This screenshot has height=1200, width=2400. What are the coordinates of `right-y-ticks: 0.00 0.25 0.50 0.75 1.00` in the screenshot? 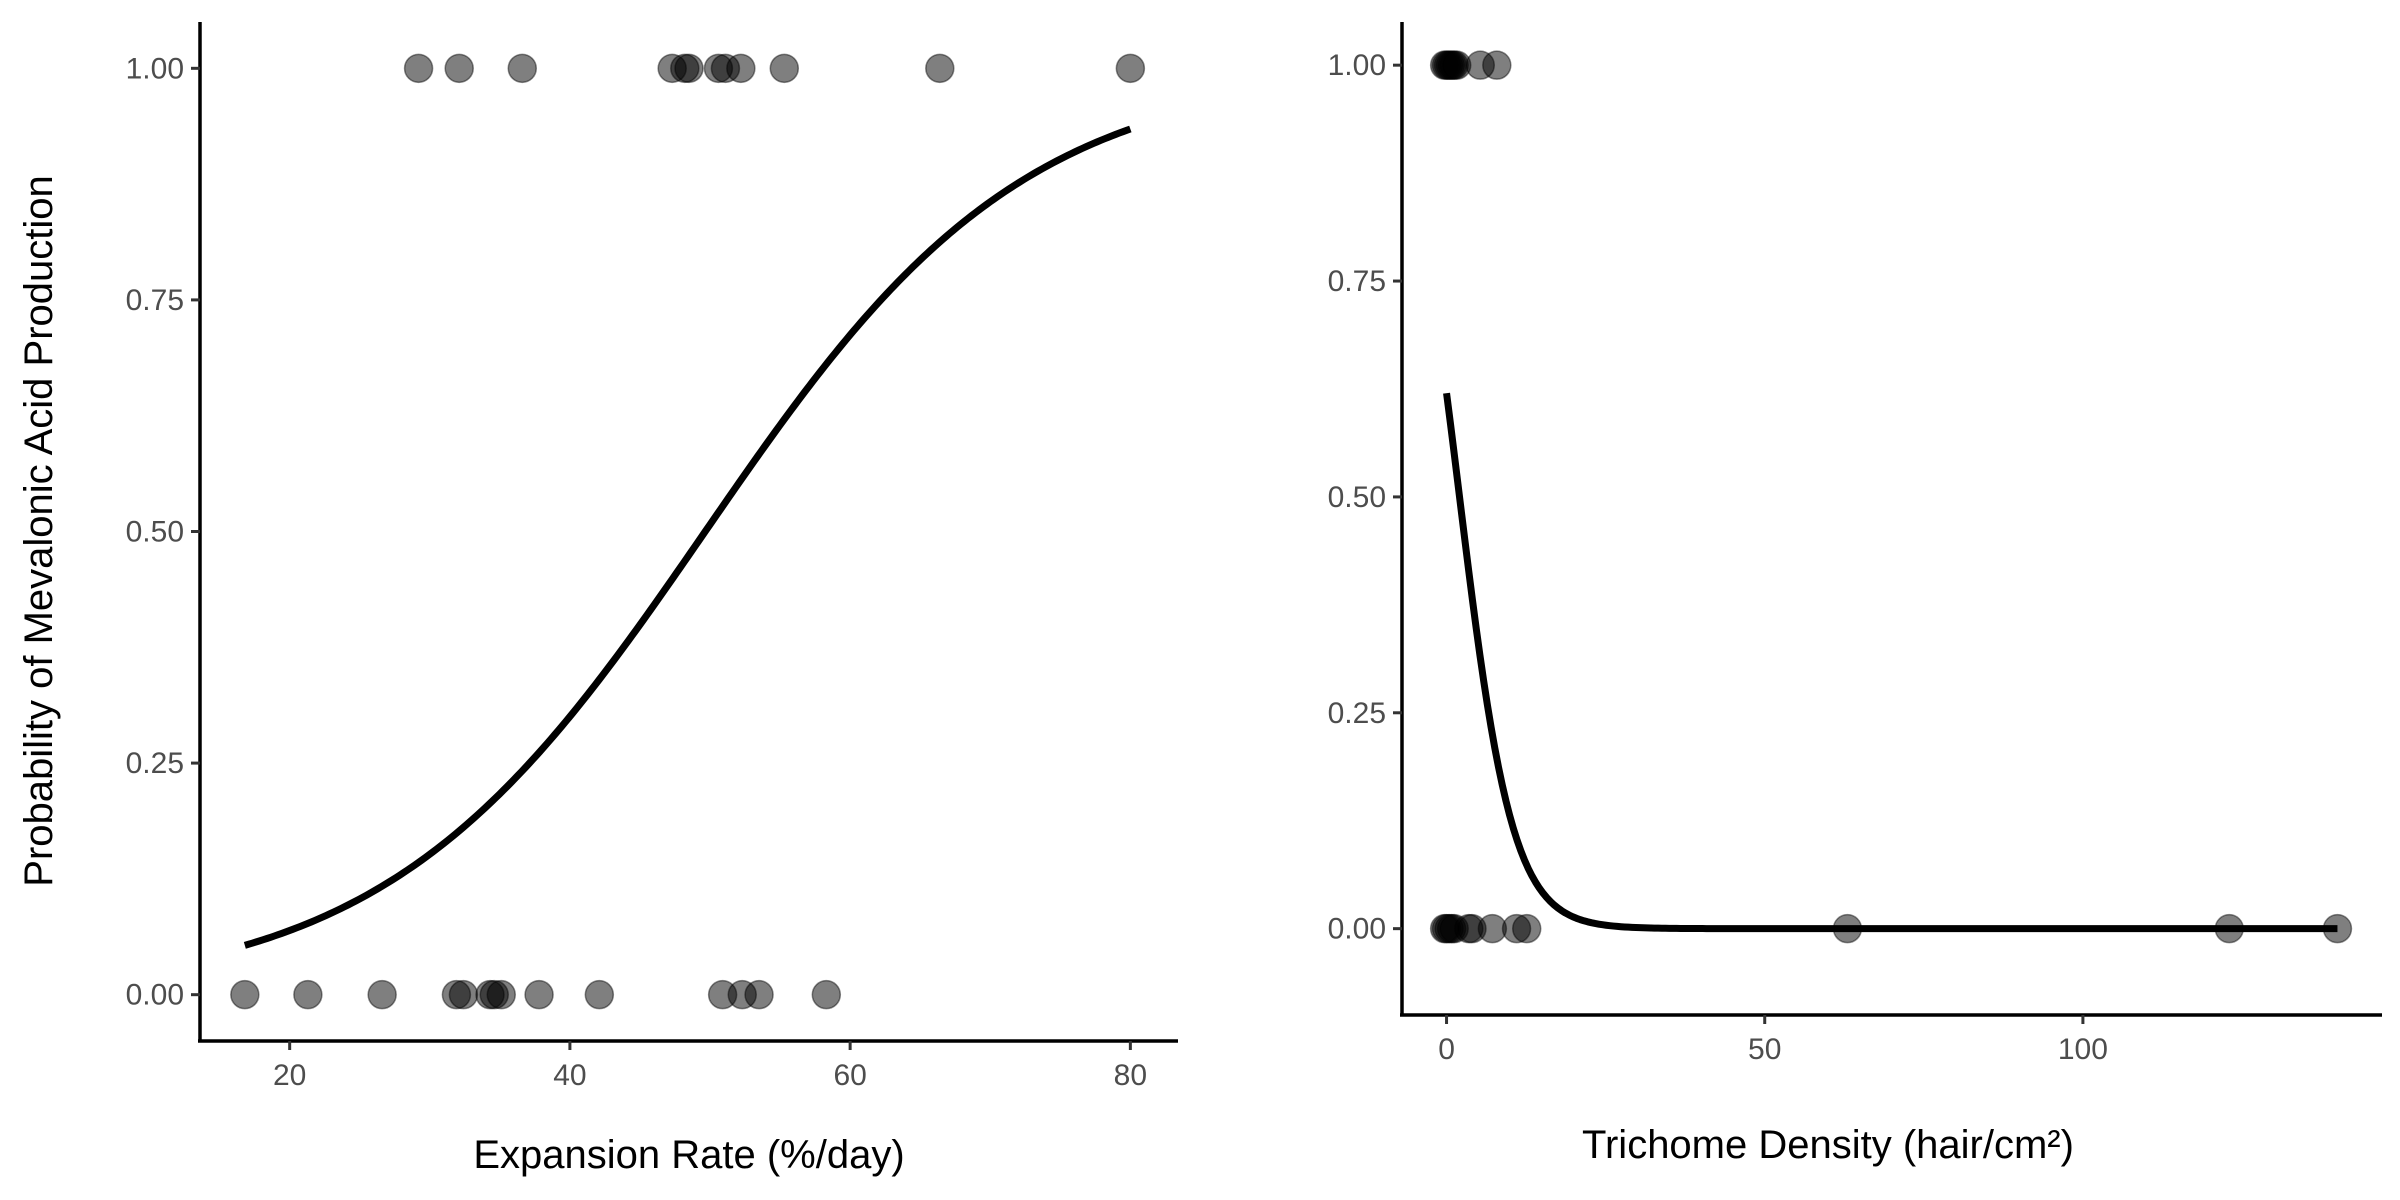 It's located at (1365, 497).